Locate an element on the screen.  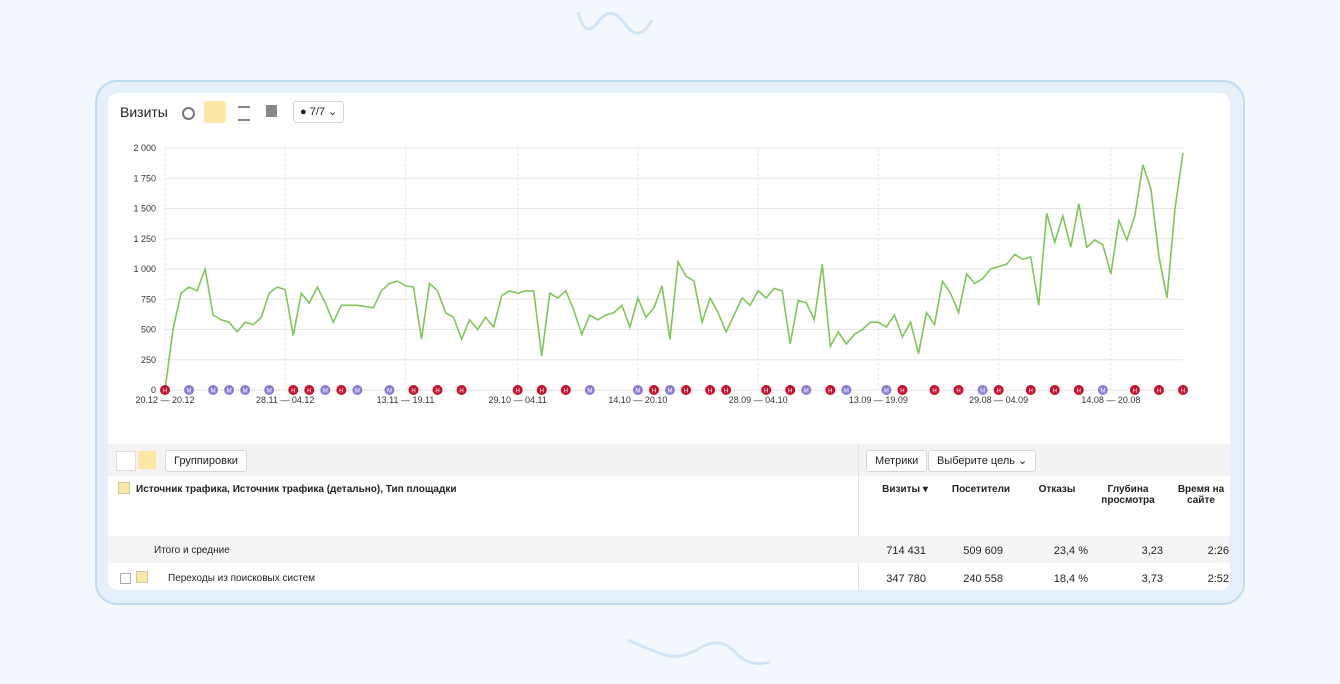
x-tick-label: 14.10 — 20.10 is located at coordinates (637, 400).